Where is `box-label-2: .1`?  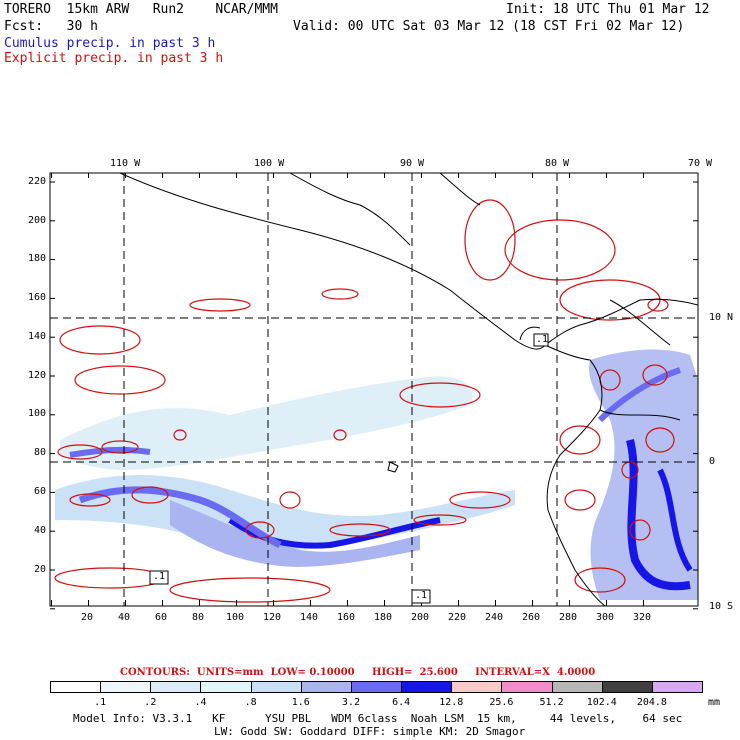 box-label-2: .1 is located at coordinates (421, 595).